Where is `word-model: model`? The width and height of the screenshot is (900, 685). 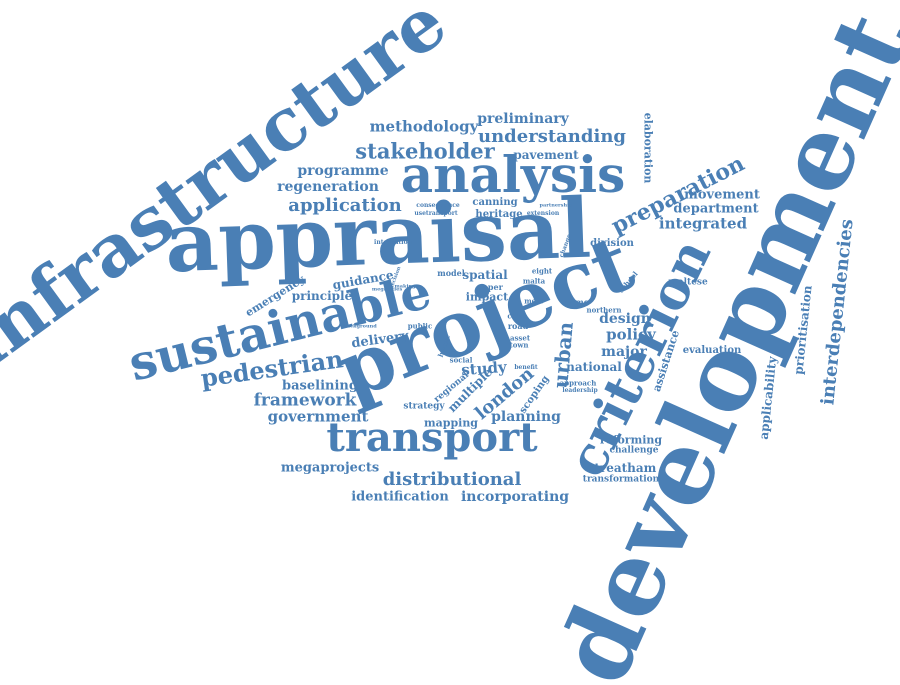 word-model: model is located at coordinates (451, 273).